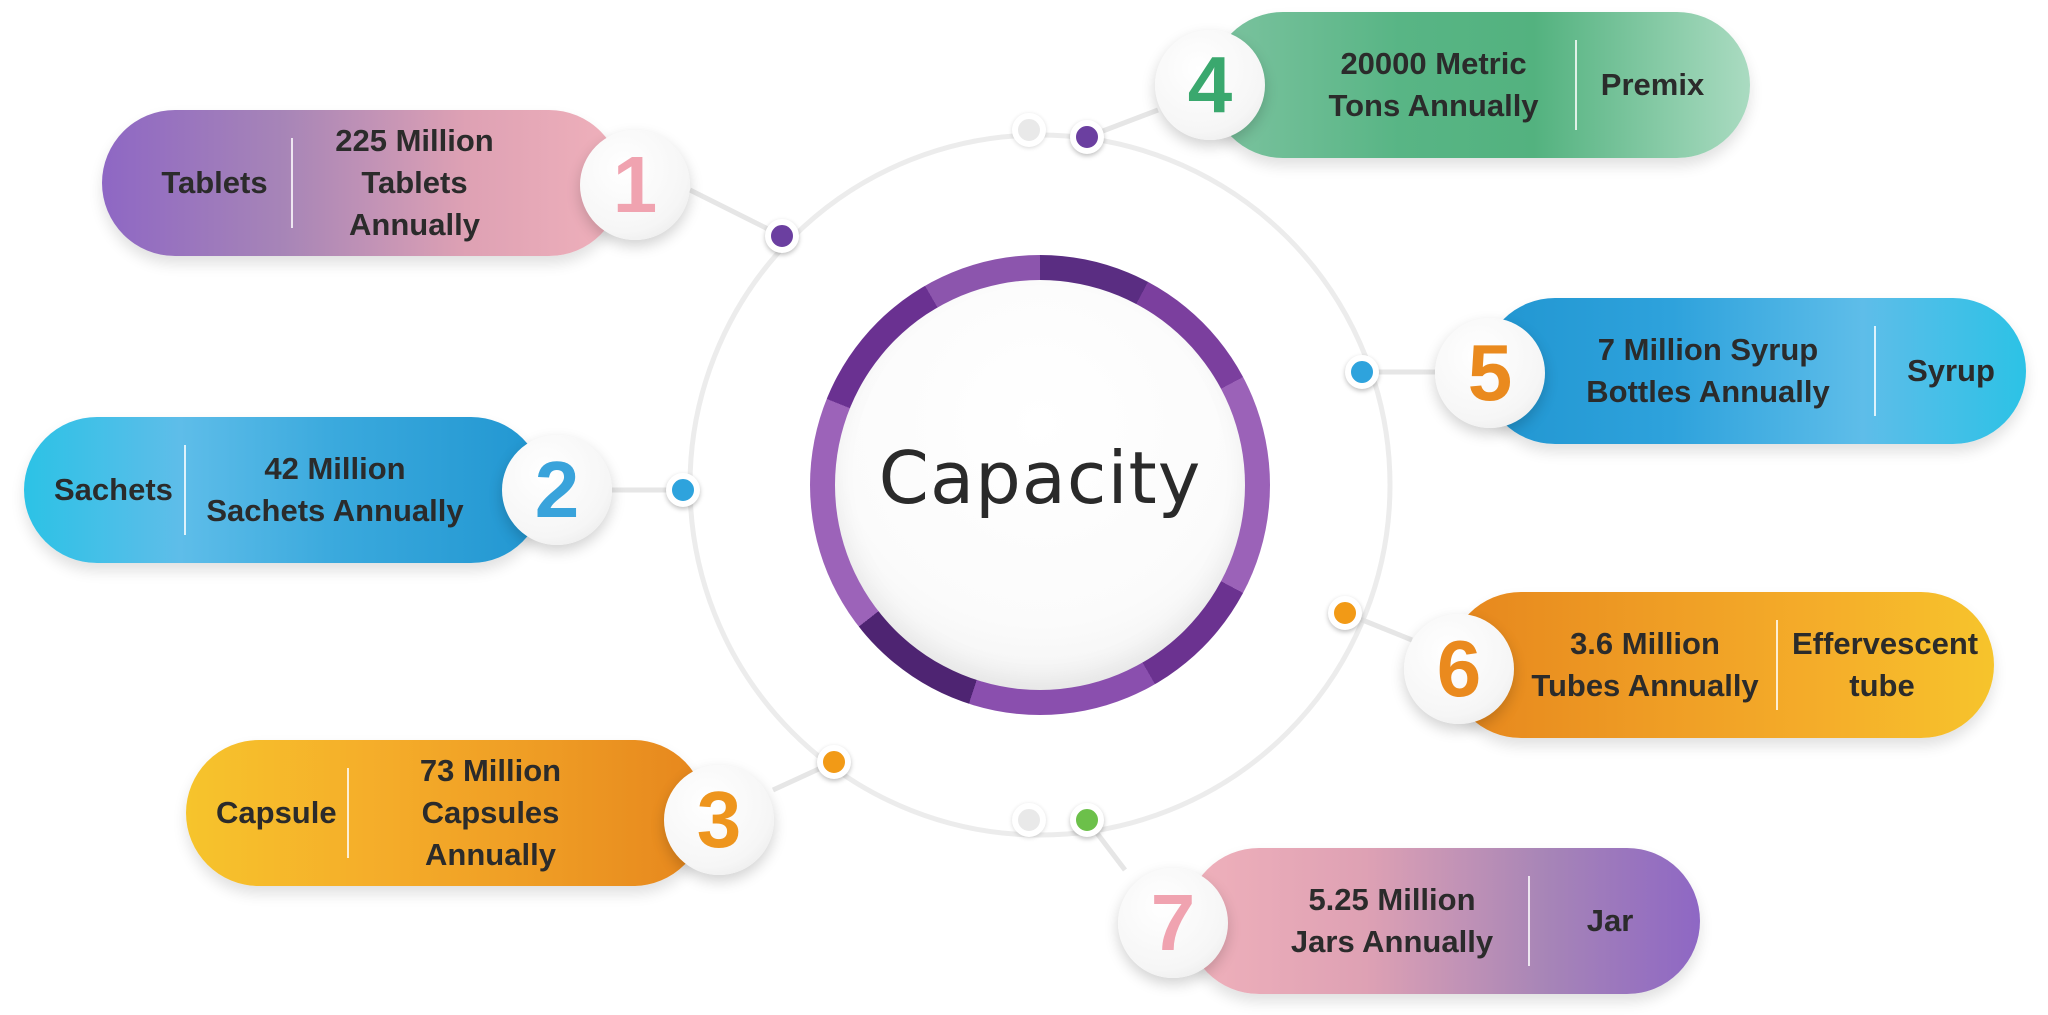 This screenshot has height=1015, width=2048. I want to click on item-5-value-line1: 7 Million Syrup, so click(1708, 349).